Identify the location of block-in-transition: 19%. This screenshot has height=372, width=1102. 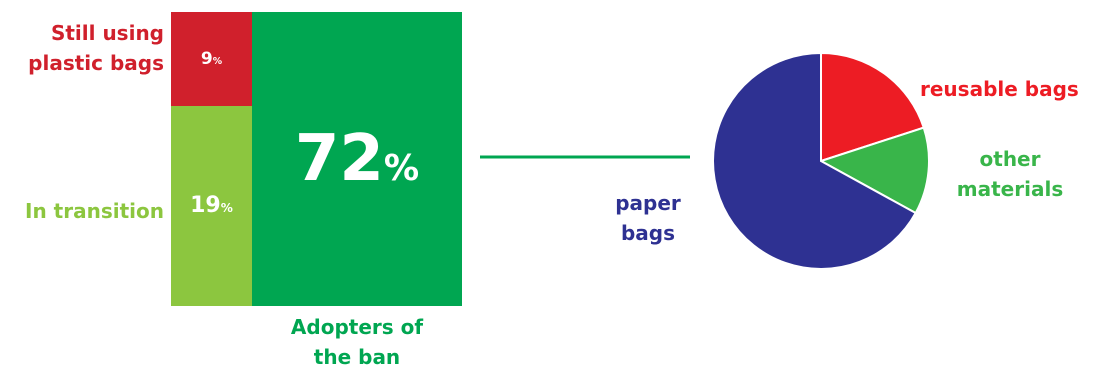
(211, 206).